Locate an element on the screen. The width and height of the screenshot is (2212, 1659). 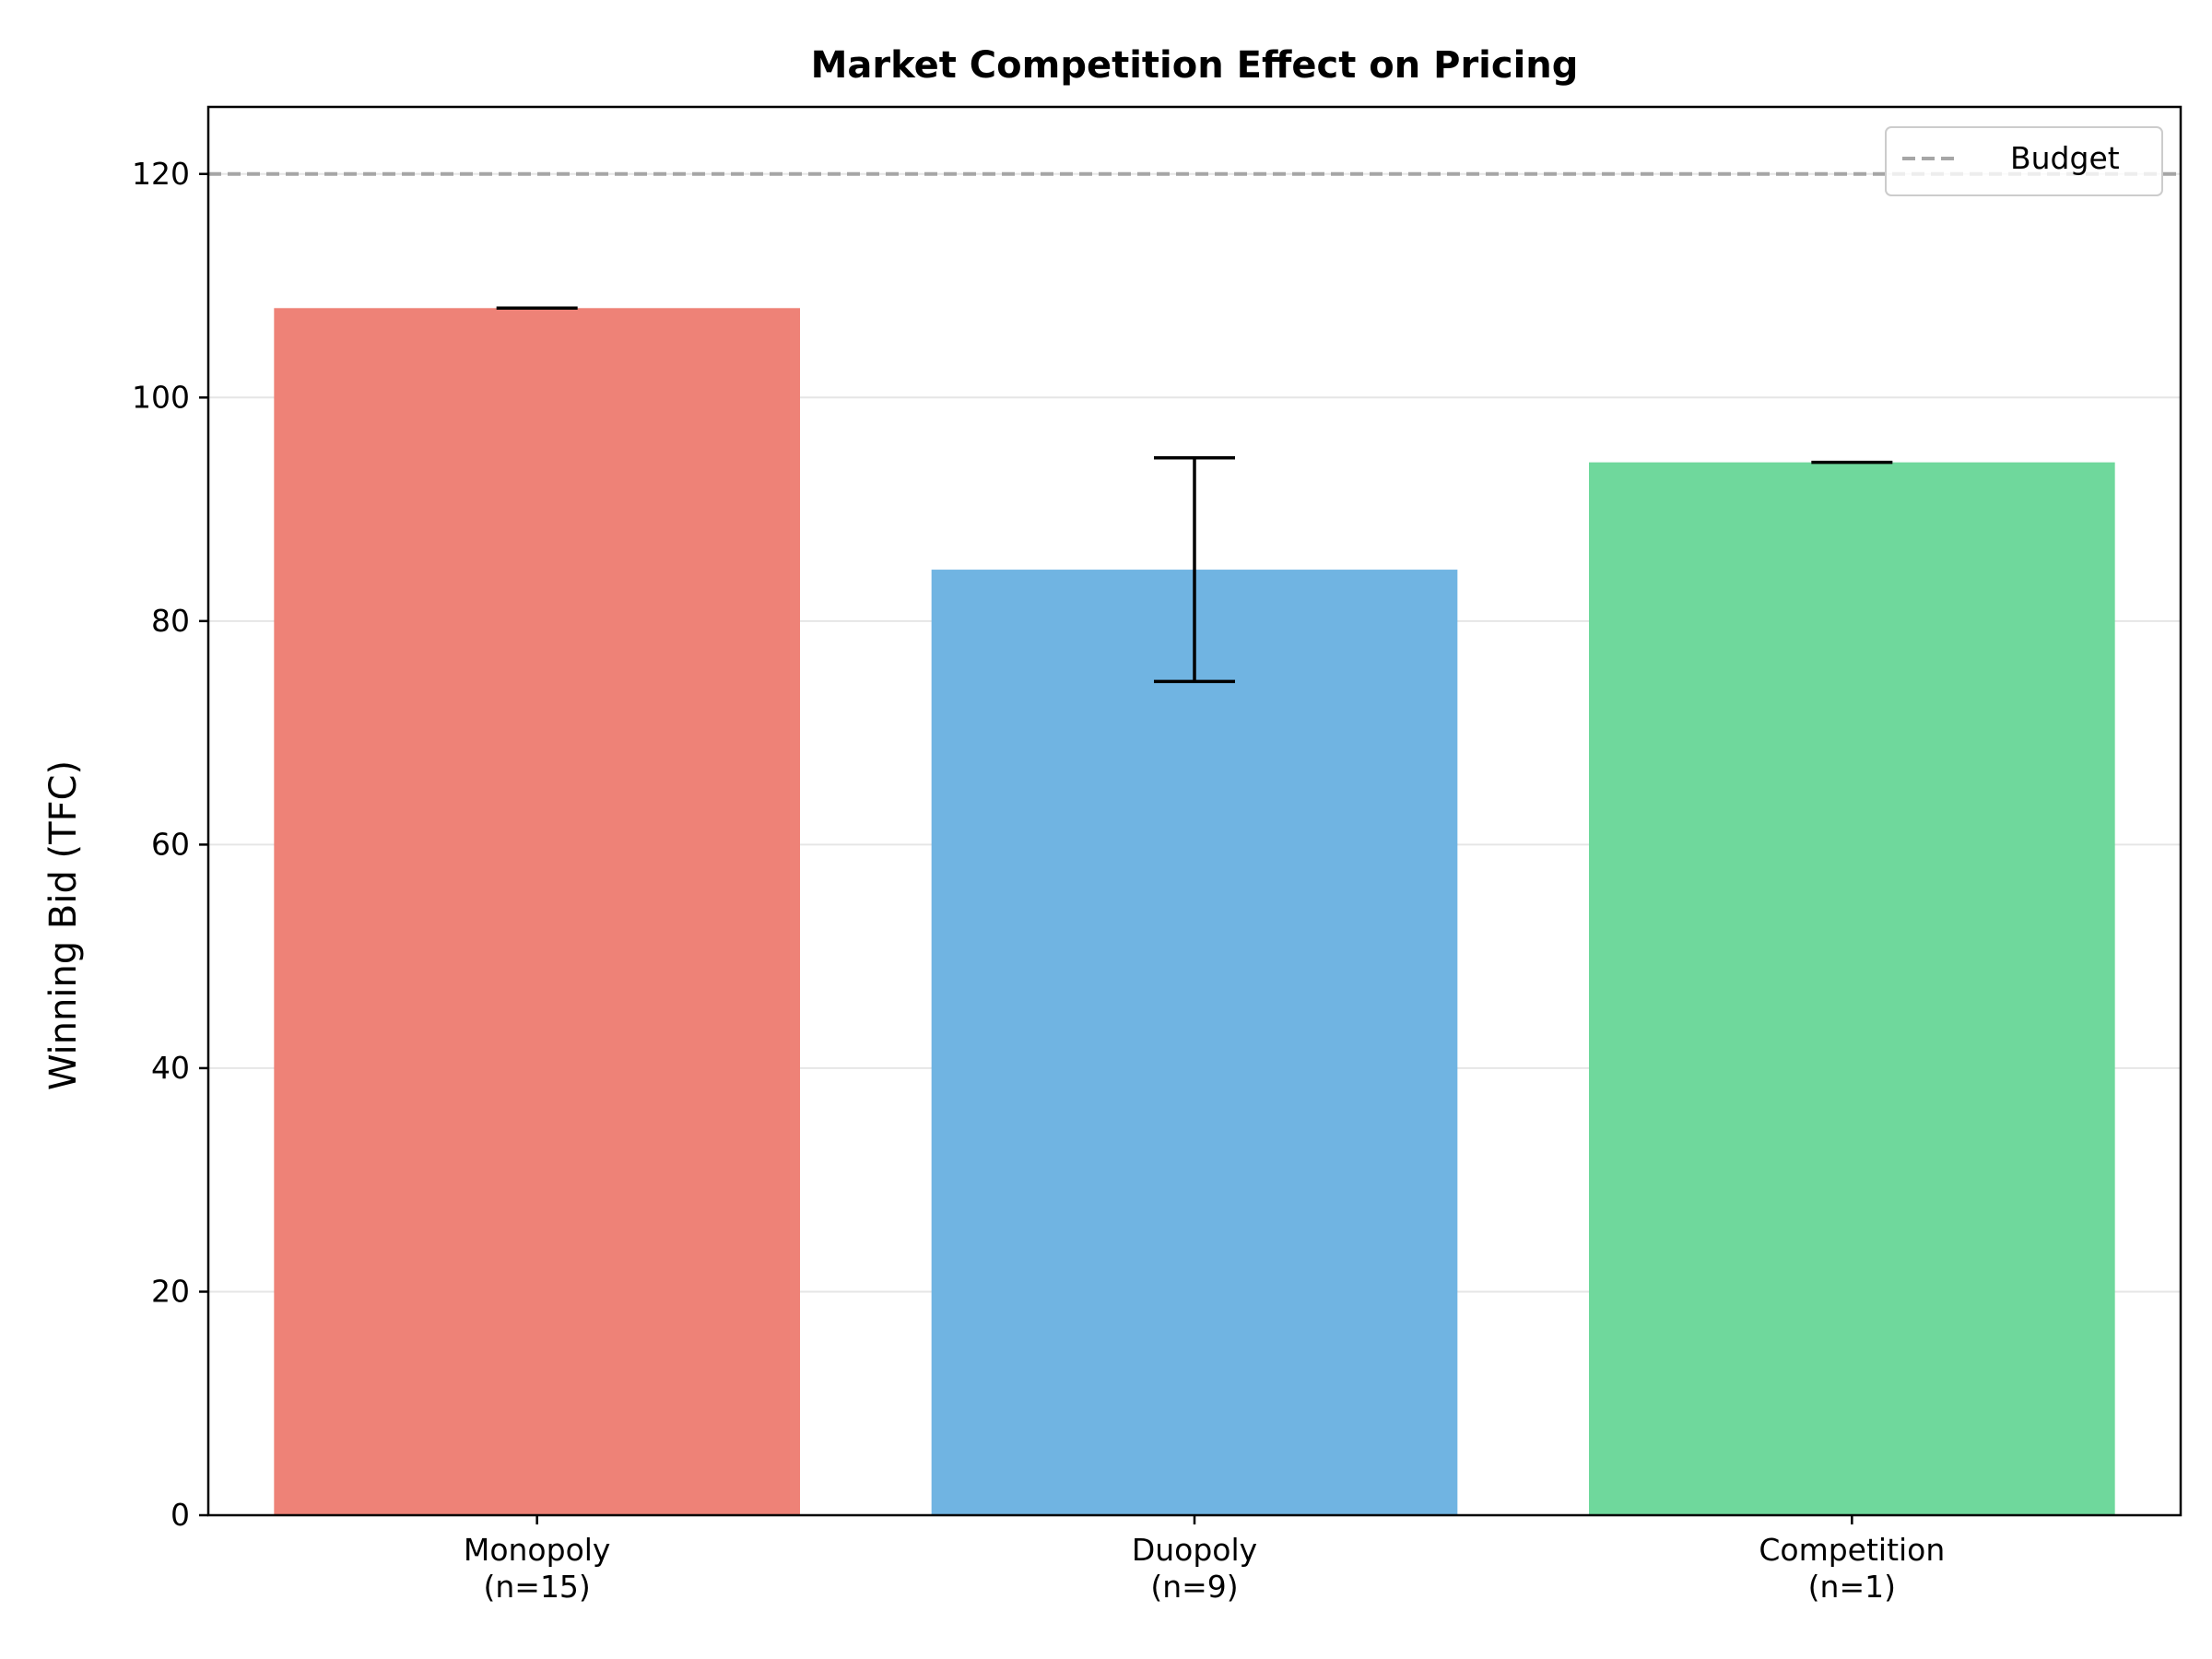
error-bars is located at coordinates (1194, 495).